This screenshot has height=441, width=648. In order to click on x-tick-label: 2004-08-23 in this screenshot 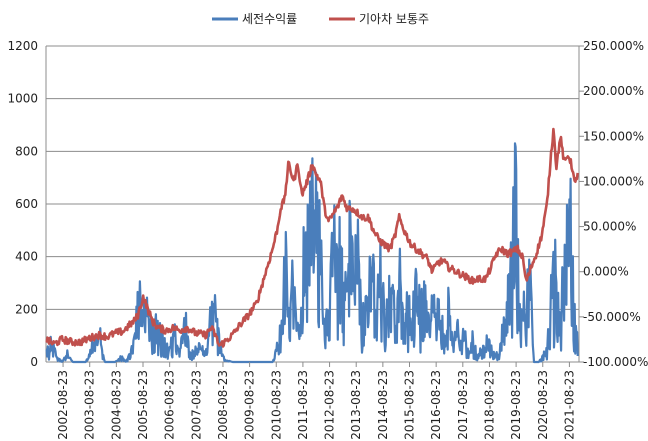, I will do `click(116, 405)`.